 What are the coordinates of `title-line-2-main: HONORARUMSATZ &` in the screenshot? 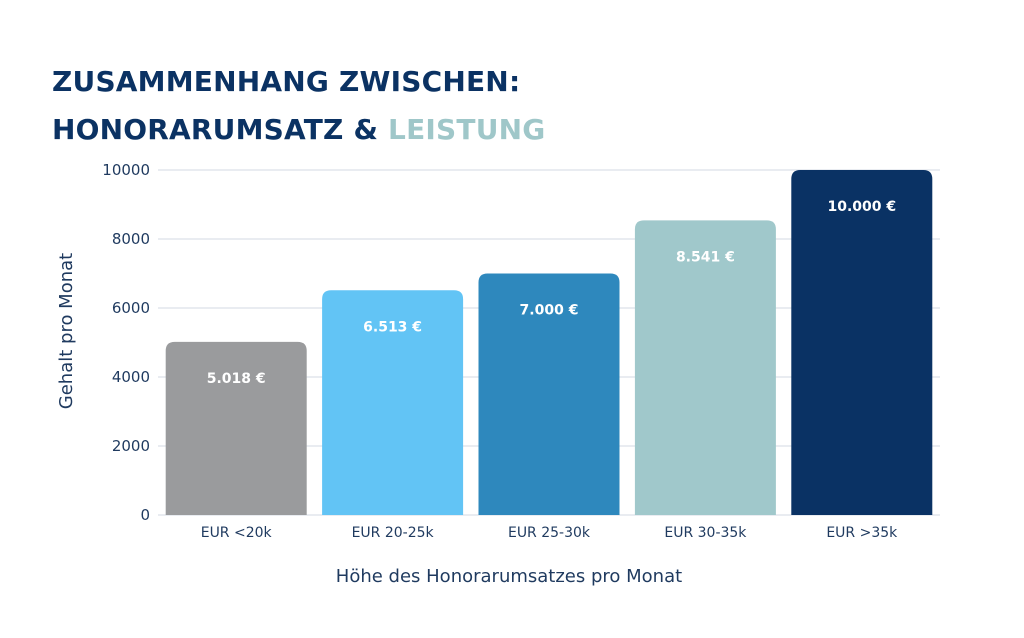 It's located at (220, 129).